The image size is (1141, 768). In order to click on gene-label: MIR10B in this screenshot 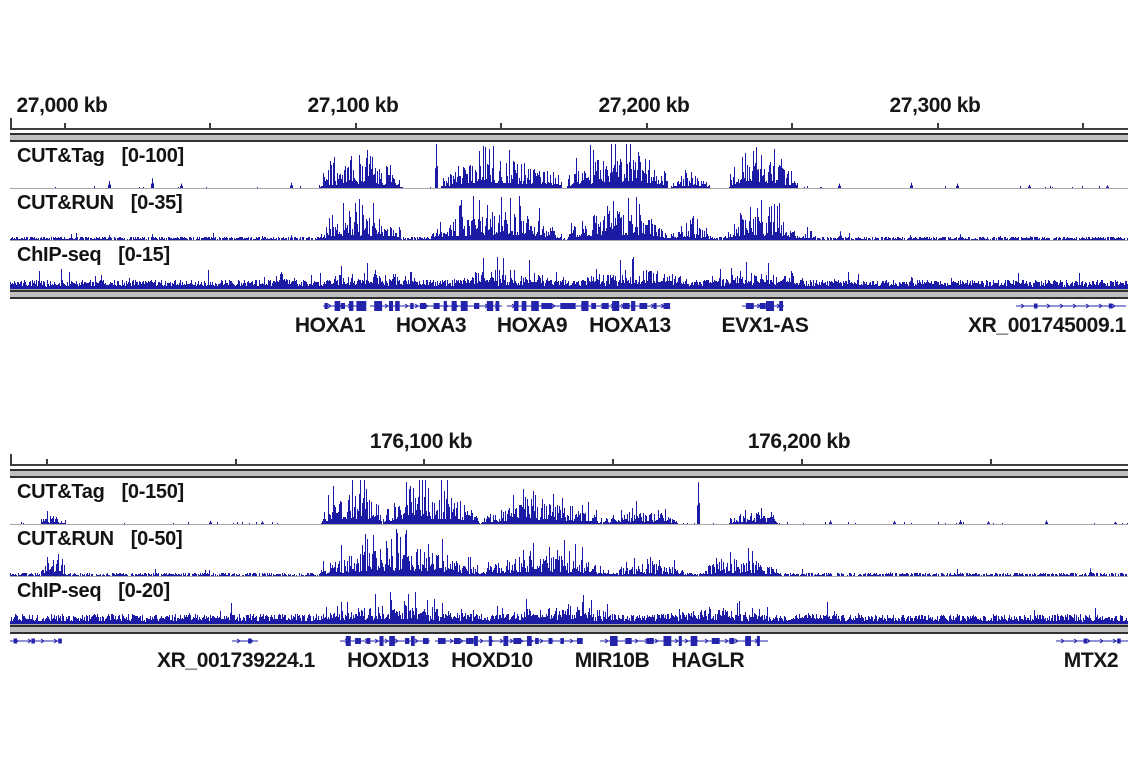, I will do `click(612, 660)`.